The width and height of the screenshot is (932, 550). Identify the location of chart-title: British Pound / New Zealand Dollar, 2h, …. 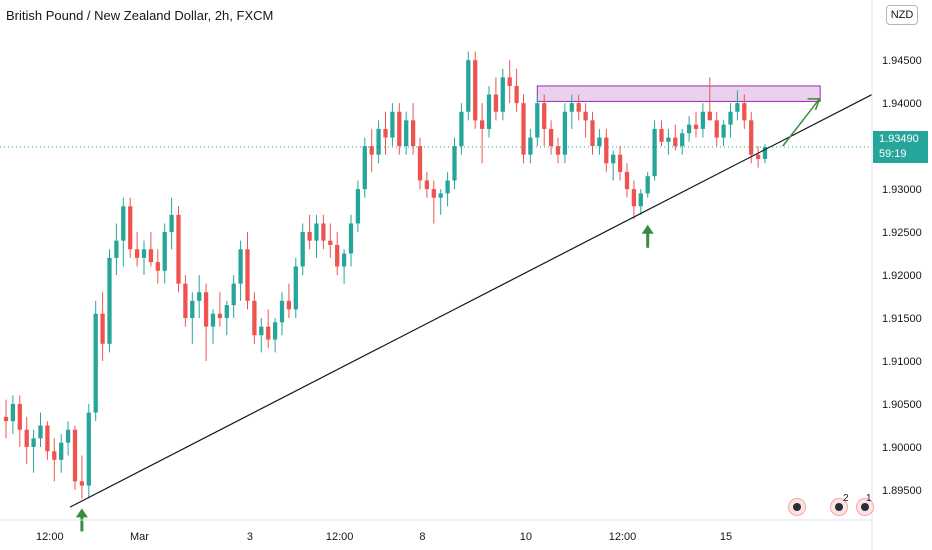
(140, 15).